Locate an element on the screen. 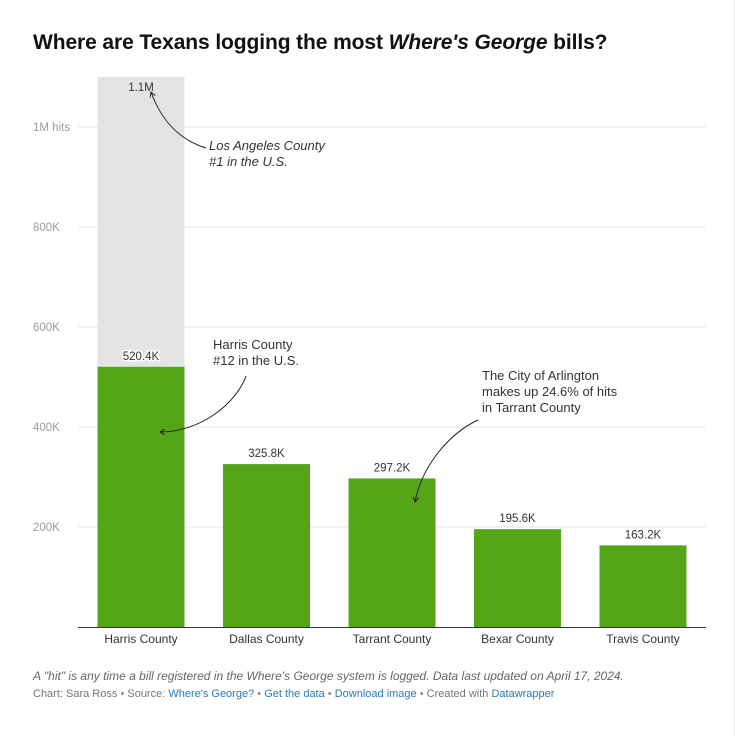 The image size is (735, 736). datawrapper-link: Datawrapper is located at coordinates (523, 694).